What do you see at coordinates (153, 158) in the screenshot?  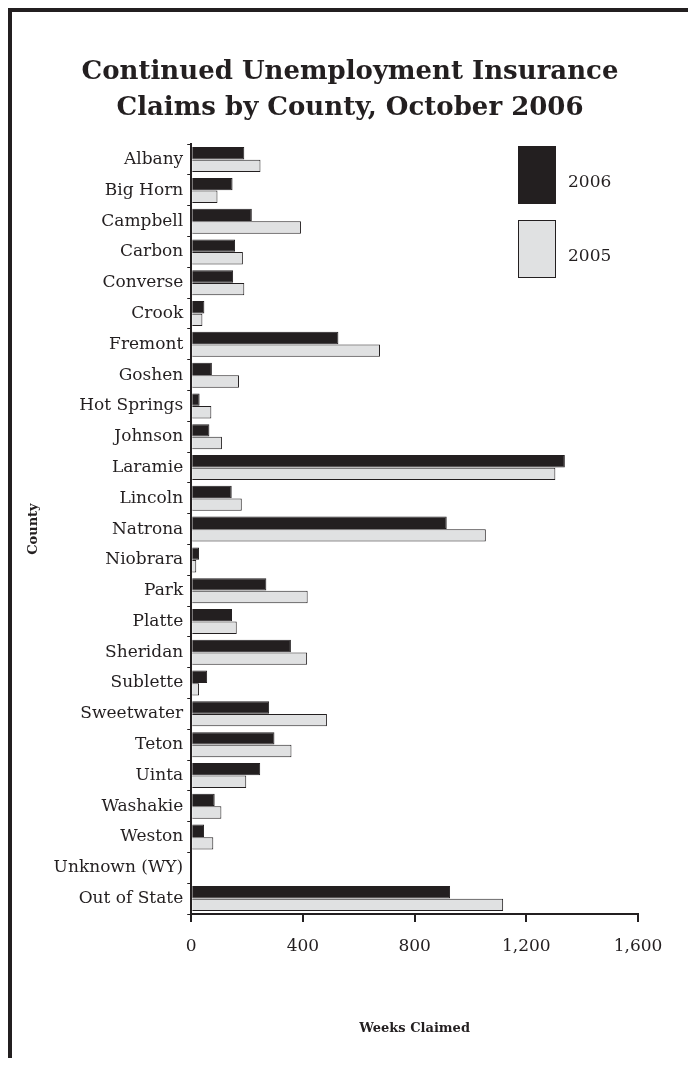 I see `y-tick-label: Albany` at bounding box center [153, 158].